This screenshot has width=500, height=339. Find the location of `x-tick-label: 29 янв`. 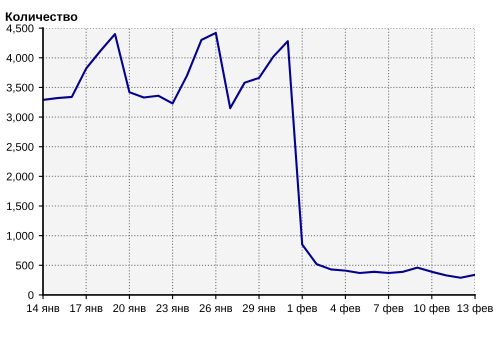

x-tick-label: 29 янв is located at coordinates (259, 308).